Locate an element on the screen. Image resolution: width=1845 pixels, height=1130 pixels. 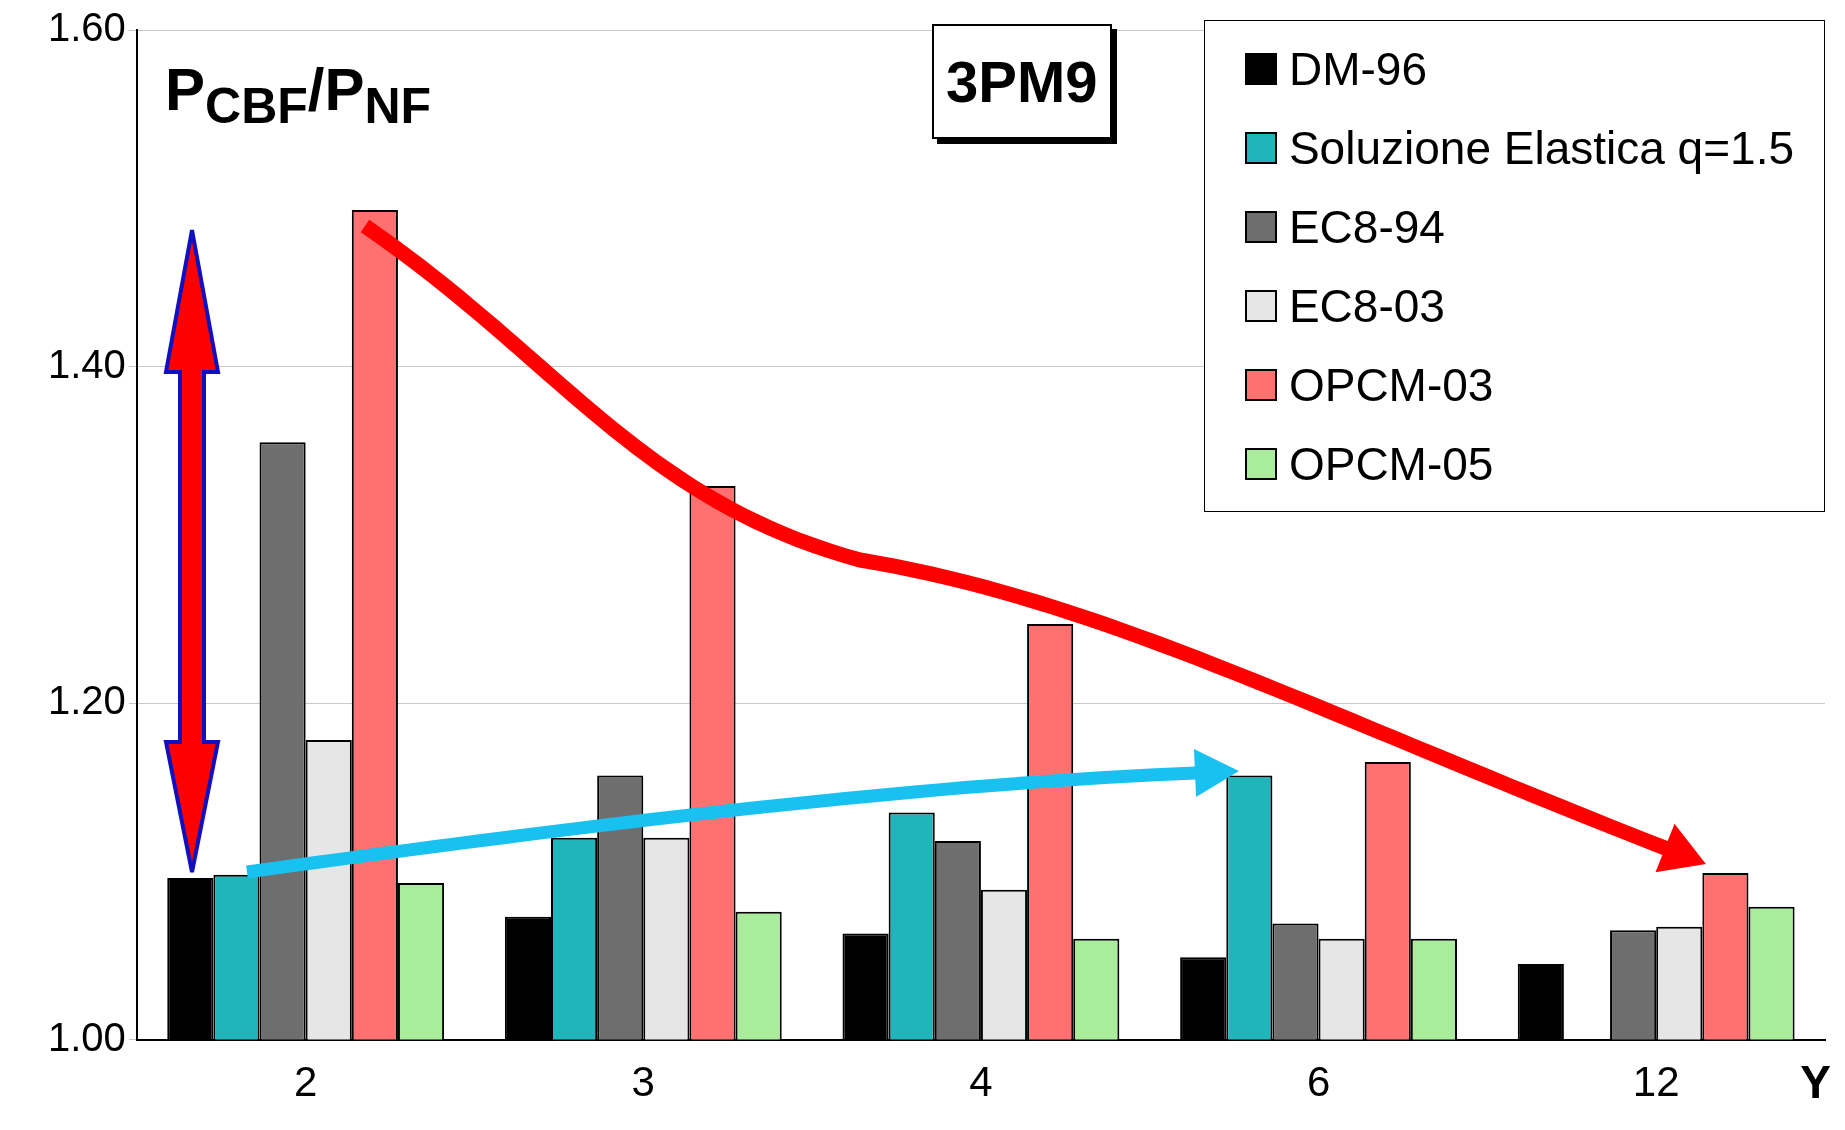
x-tick-label: 6 is located at coordinates (1318, 1082).